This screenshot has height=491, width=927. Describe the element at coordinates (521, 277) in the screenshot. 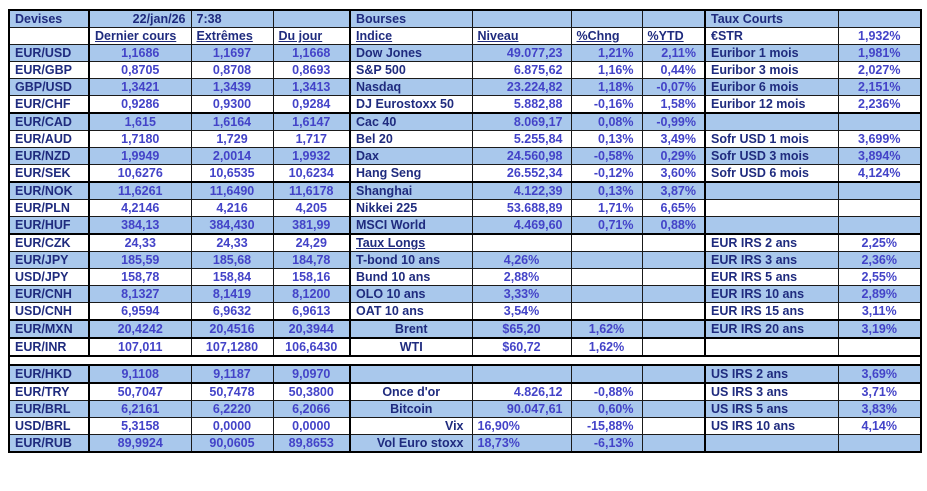

I see `value-cell: 2,88%` at that location.